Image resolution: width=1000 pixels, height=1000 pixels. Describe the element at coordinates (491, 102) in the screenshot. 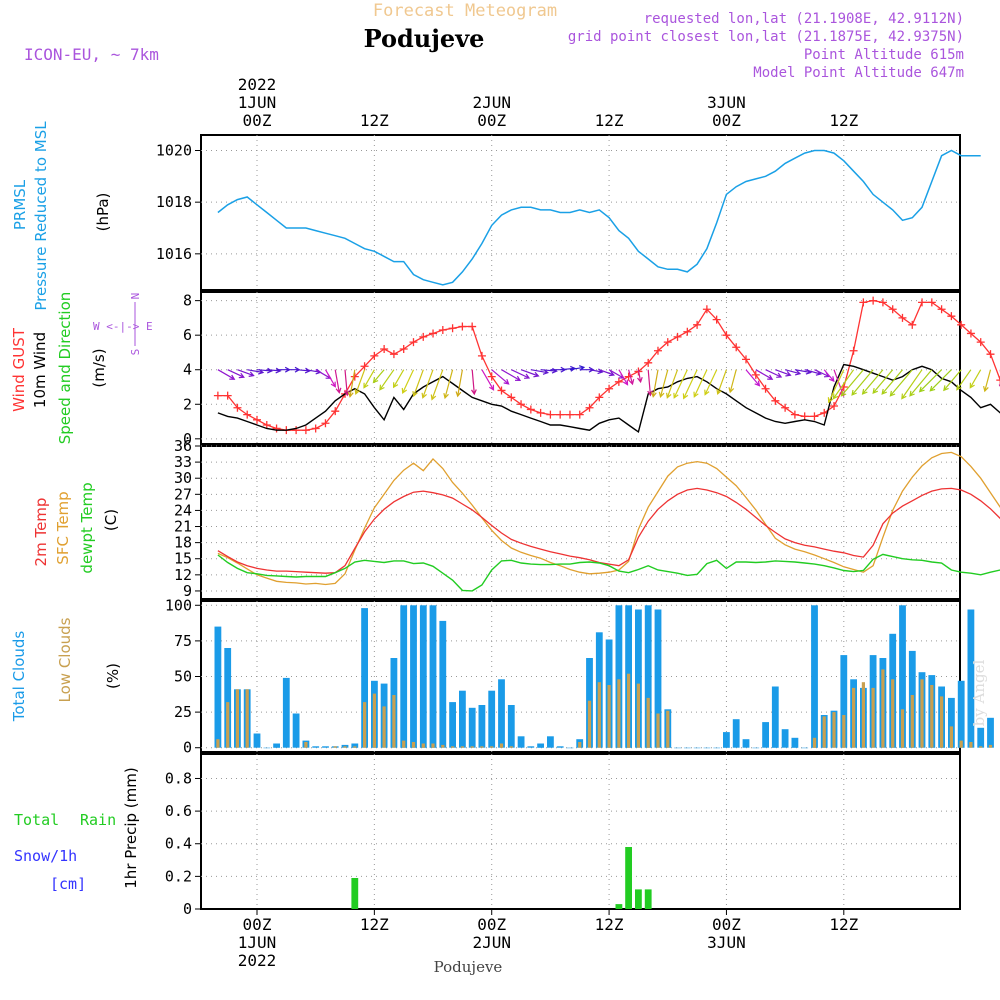

I see `top-axis-label: 2JUN` at that location.